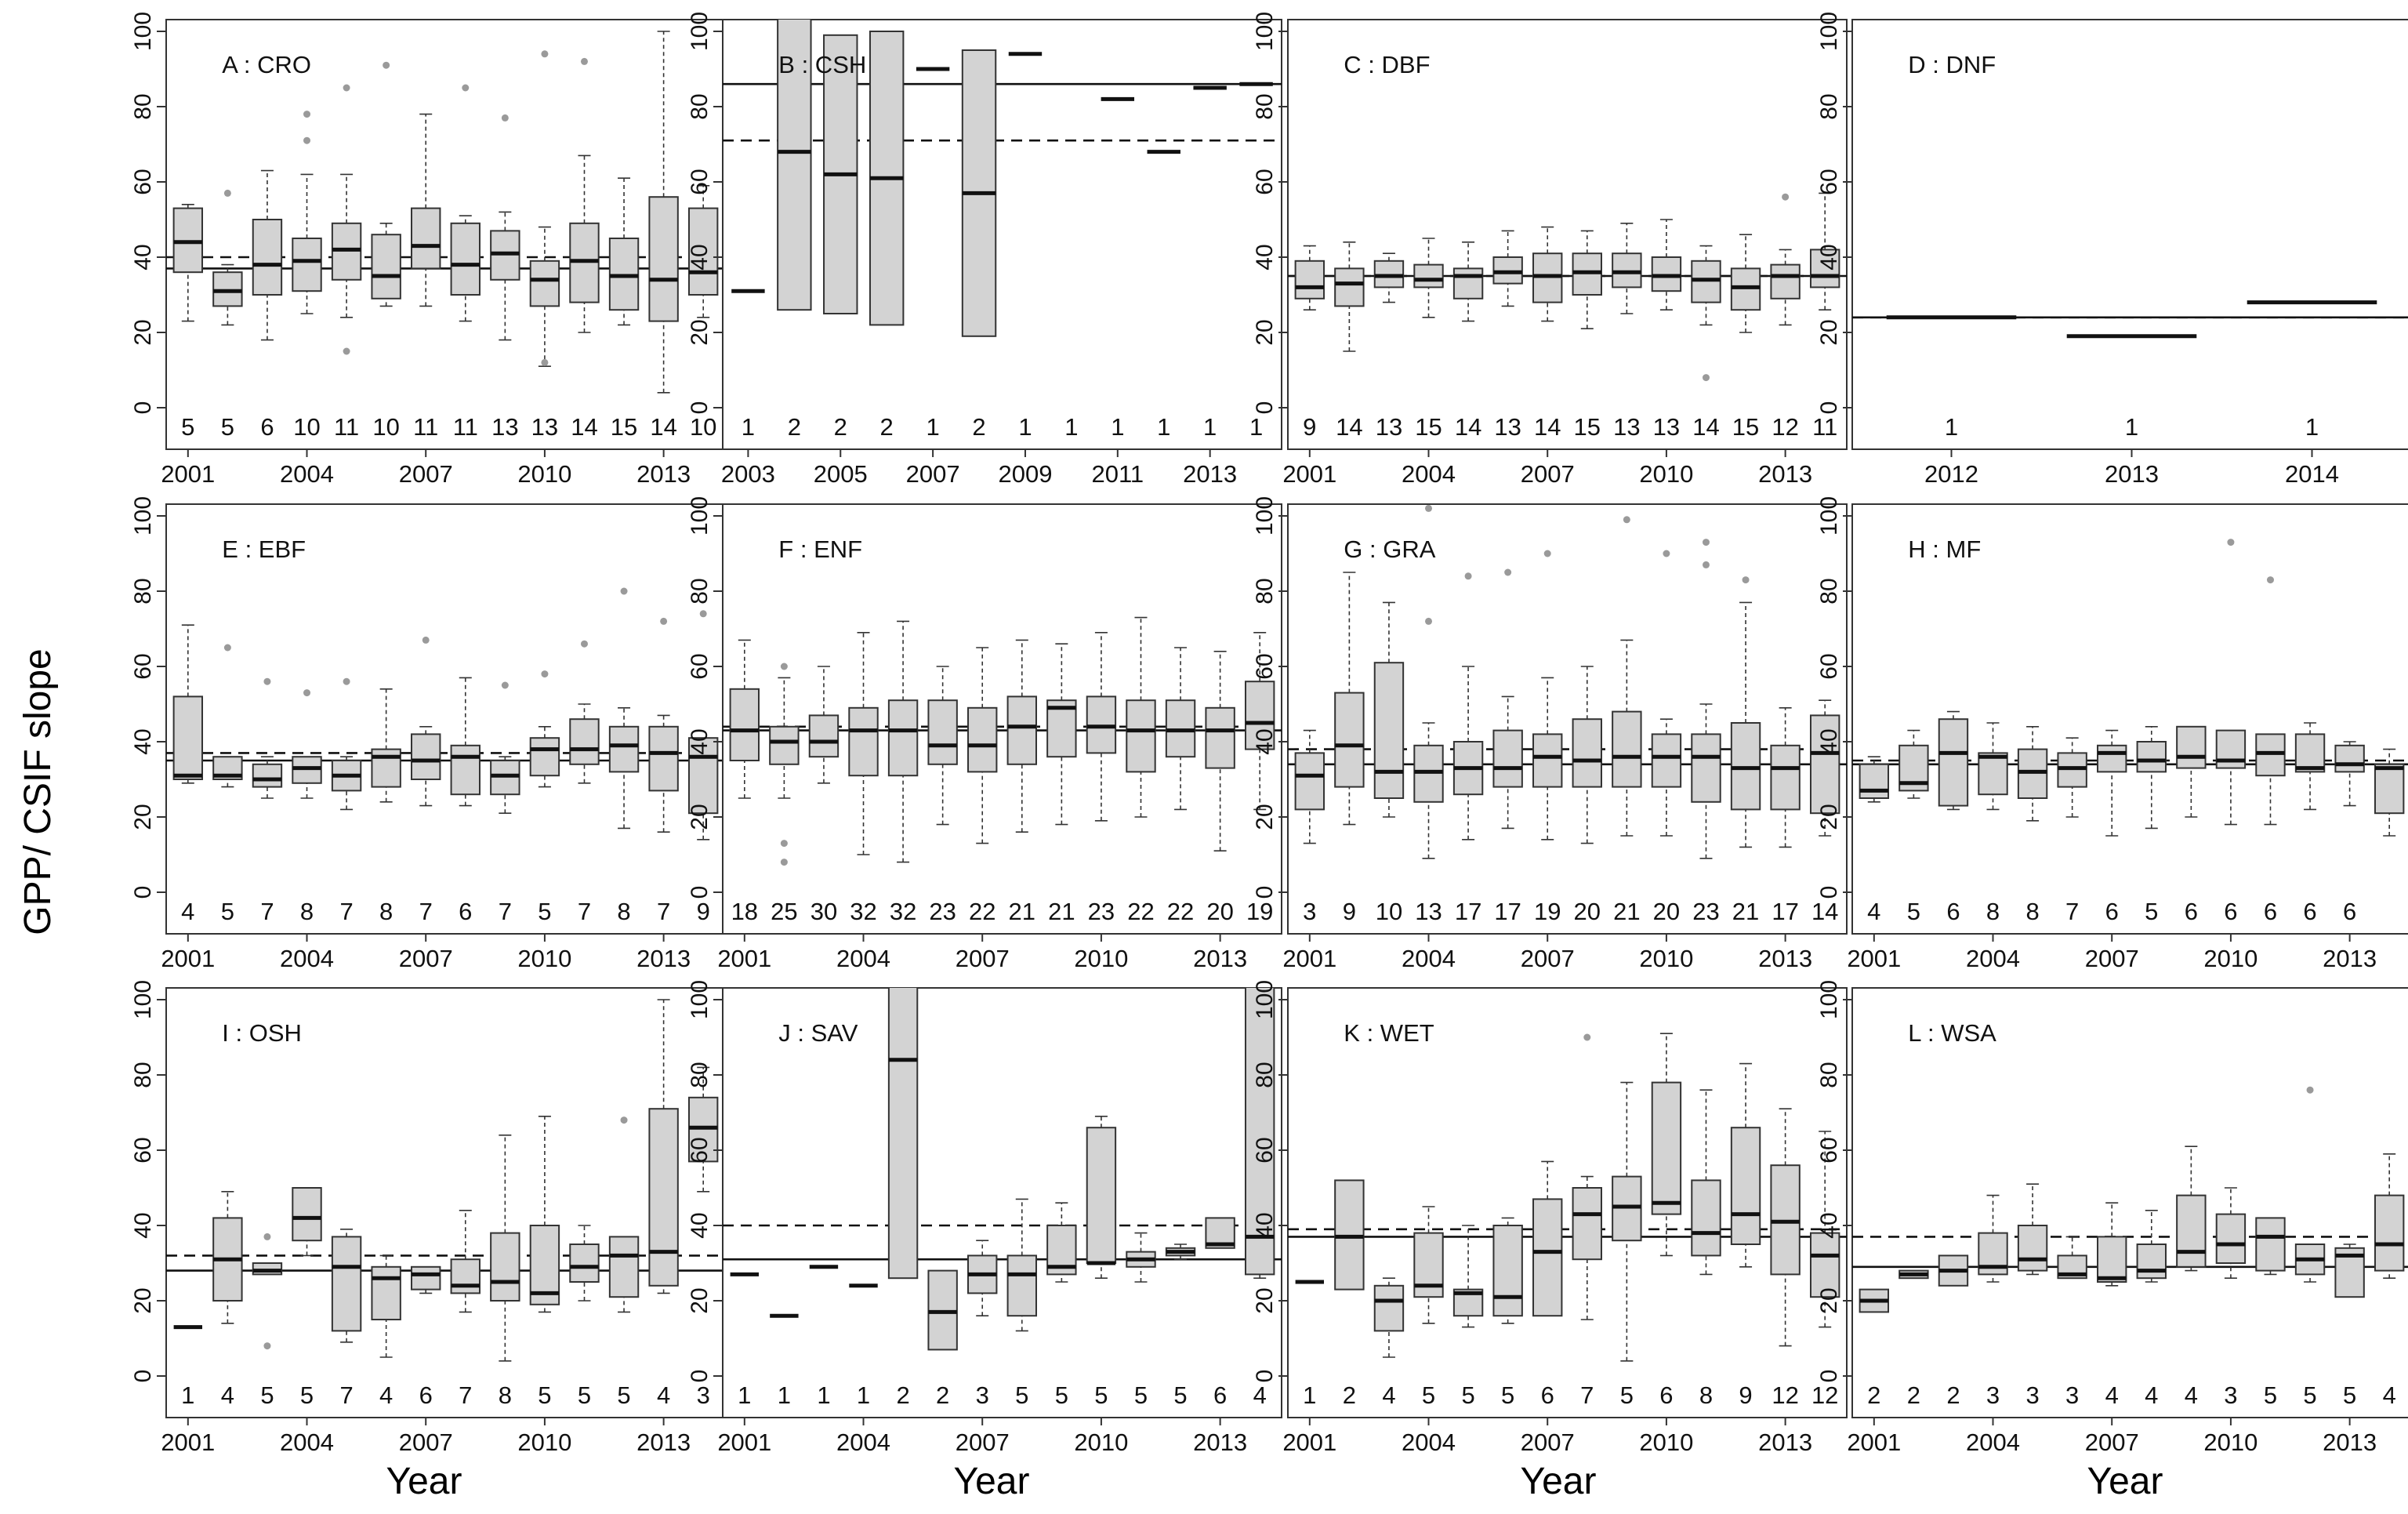  I want to click on x-tick-label: 2004, so click(1429, 1442).